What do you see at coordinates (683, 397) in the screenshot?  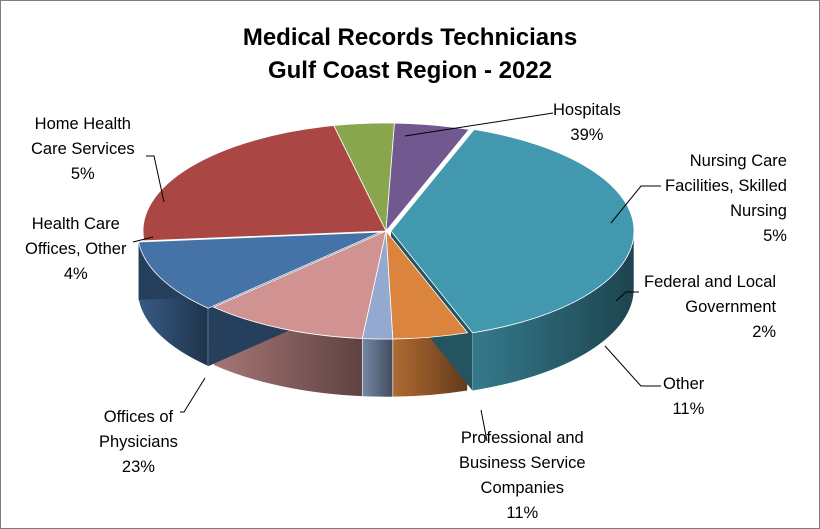 I see `slice-label-3: Other 11%` at bounding box center [683, 397].